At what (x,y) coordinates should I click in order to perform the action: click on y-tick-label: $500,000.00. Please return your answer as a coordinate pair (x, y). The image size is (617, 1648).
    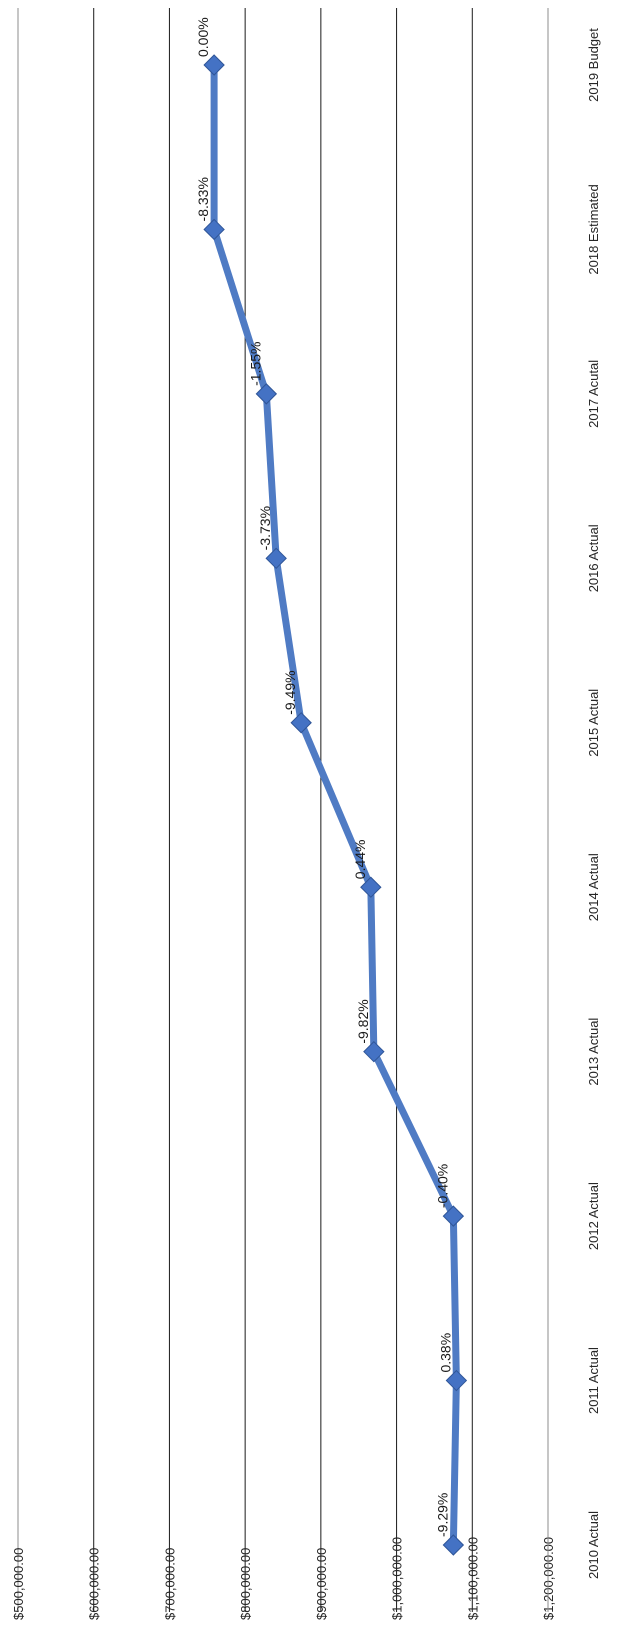
    Looking at the image, I should click on (18, 1584).